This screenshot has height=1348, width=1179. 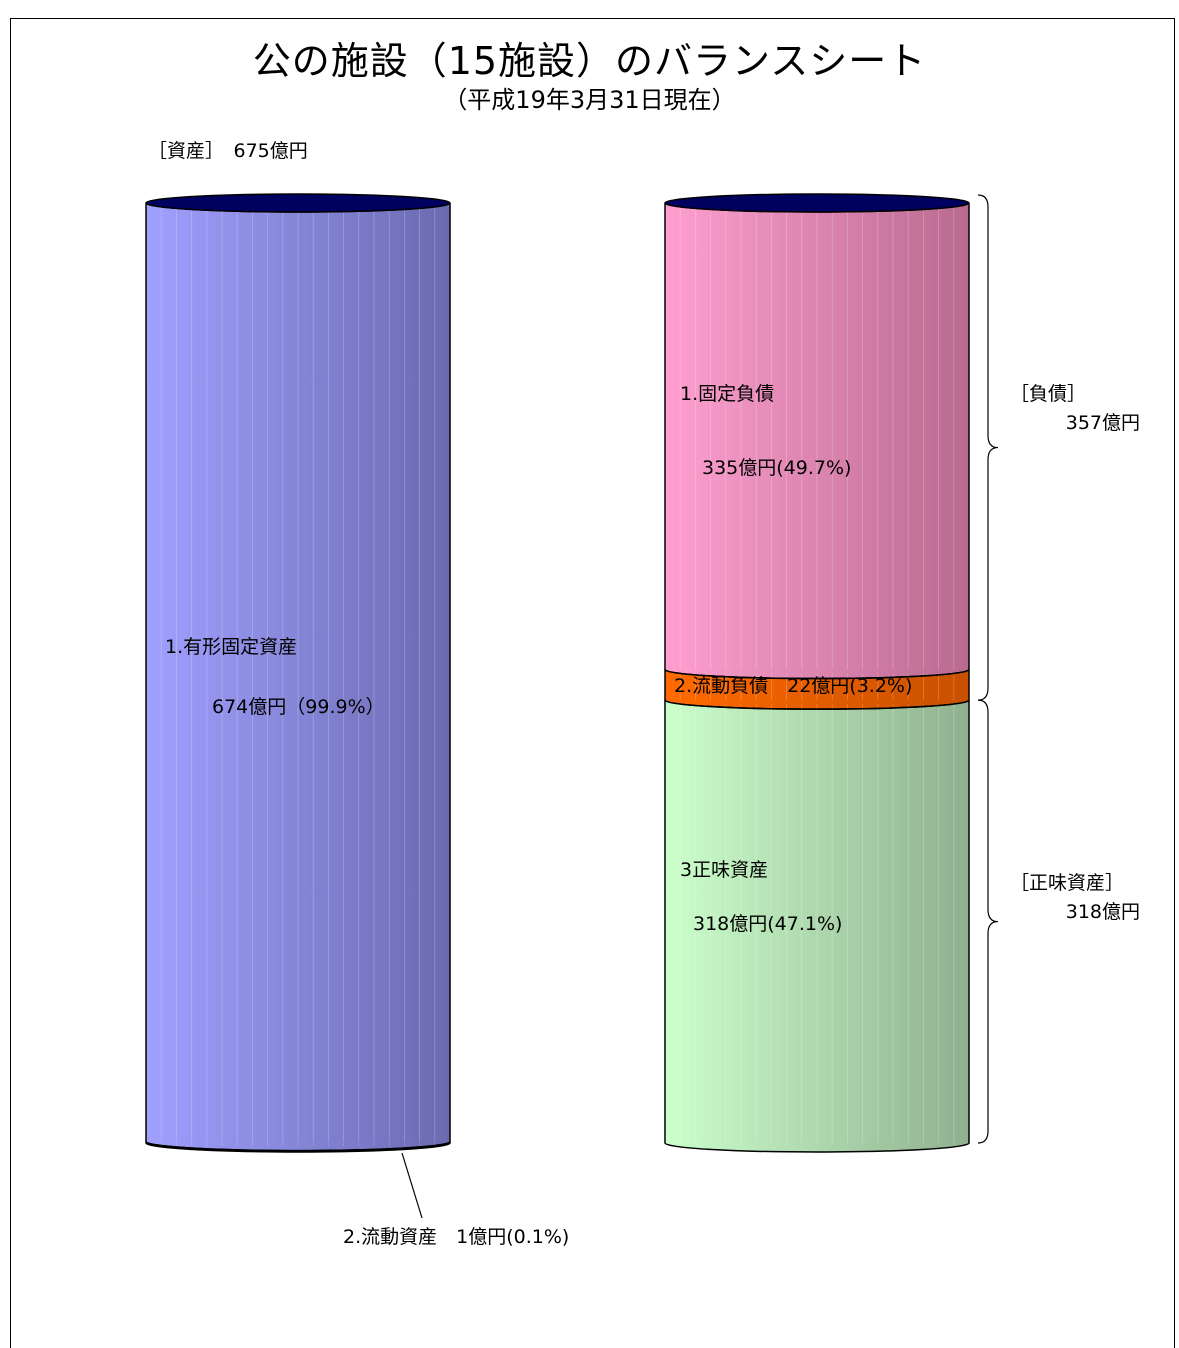 What do you see at coordinates (456, 1237) in the screenshot?
I see `asset-segment-2-label: 2.流動資産 1億円(0.1%)` at bounding box center [456, 1237].